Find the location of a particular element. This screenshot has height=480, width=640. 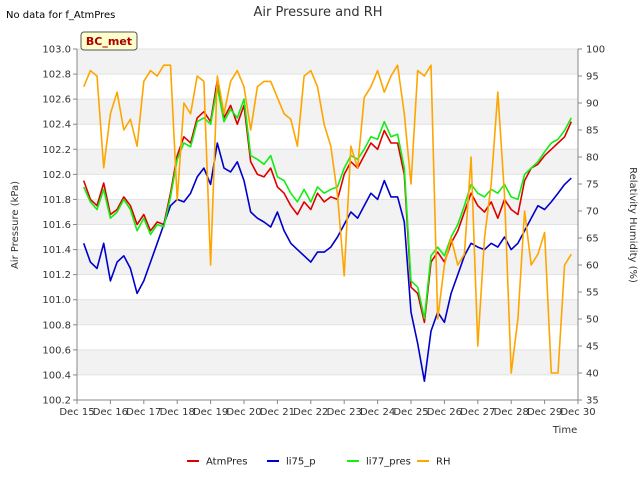

left-tick-label: 101.4 is located at coordinates (56, 250).